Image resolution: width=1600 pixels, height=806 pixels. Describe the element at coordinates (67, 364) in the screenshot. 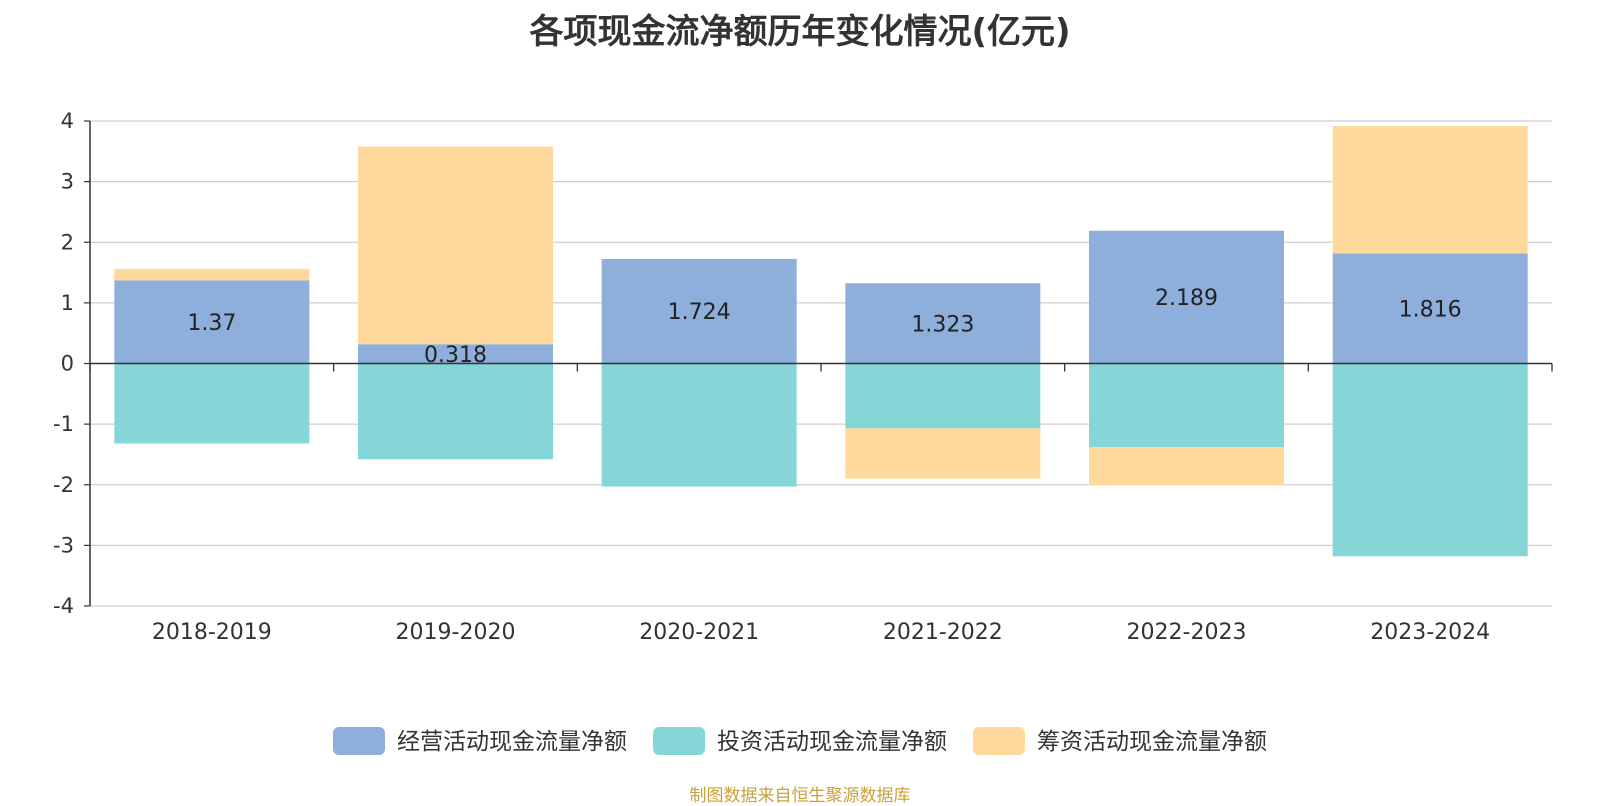

I see `y-tick-label: 0` at that location.